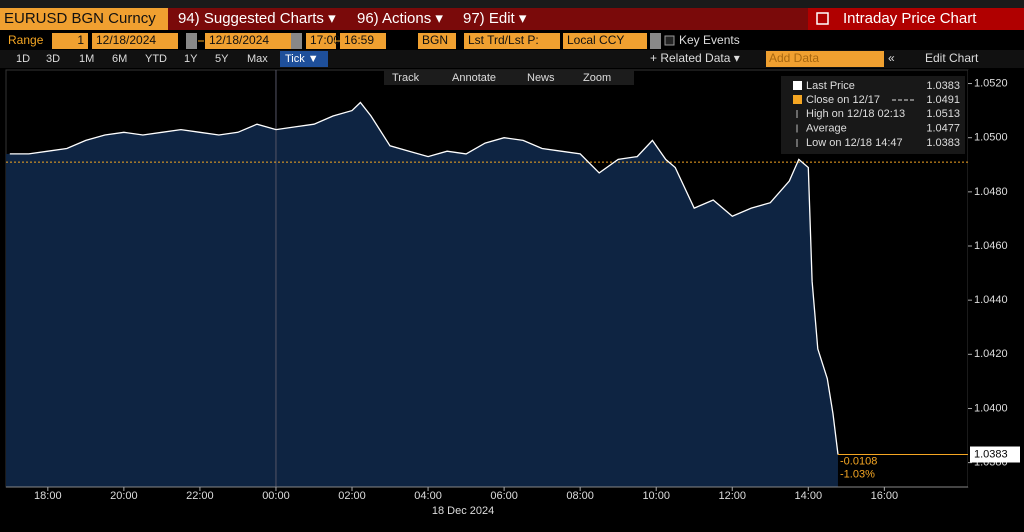  Describe the element at coordinates (597, 78) in the screenshot. I see `tool: Zoom` at that location.